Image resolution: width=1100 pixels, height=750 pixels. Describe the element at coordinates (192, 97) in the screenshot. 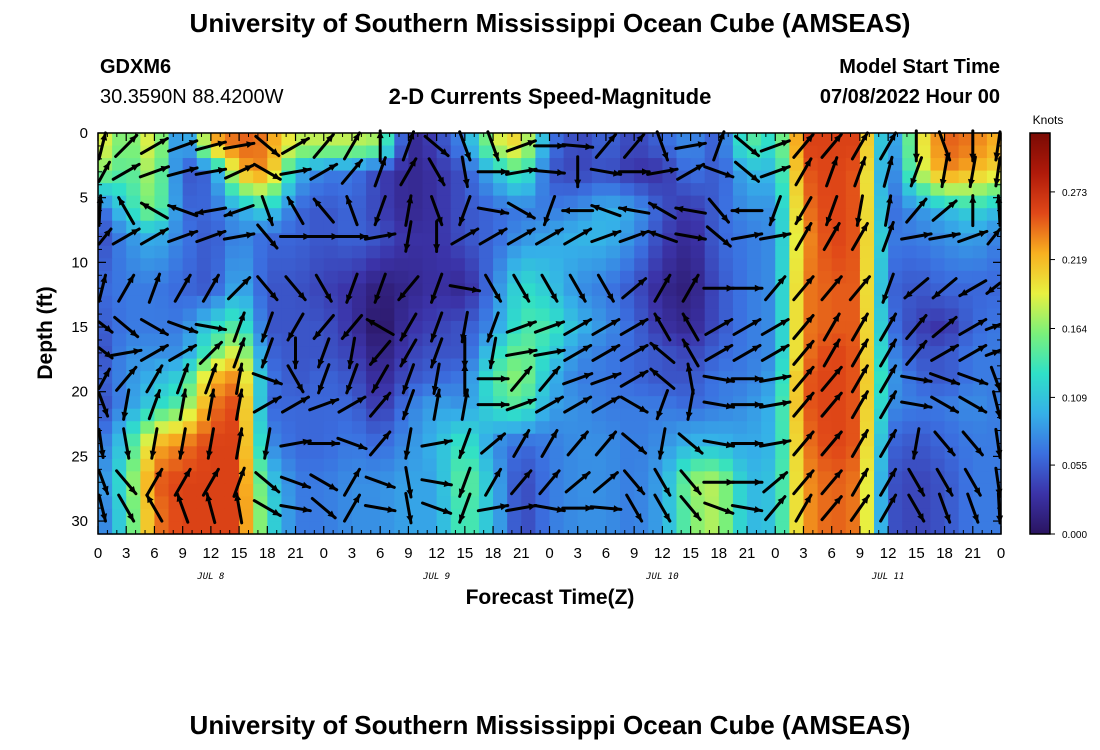

I see `station-coords: 30.3590N 88.4200W` at that location.